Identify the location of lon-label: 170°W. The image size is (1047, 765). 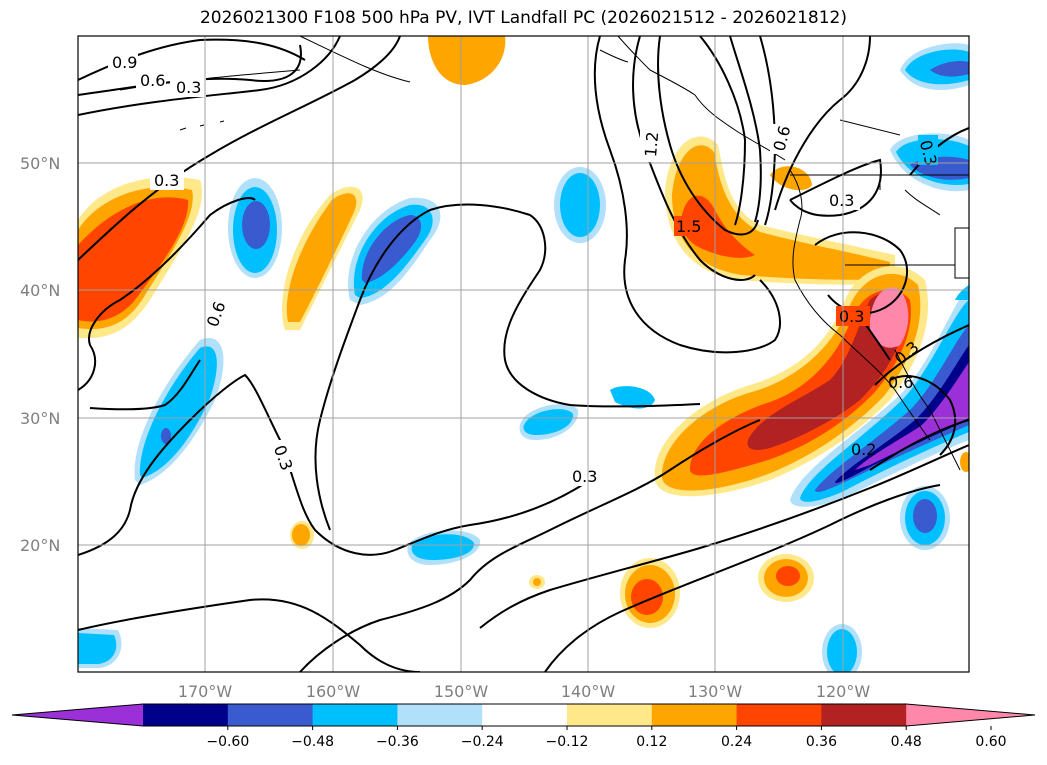
(205, 691).